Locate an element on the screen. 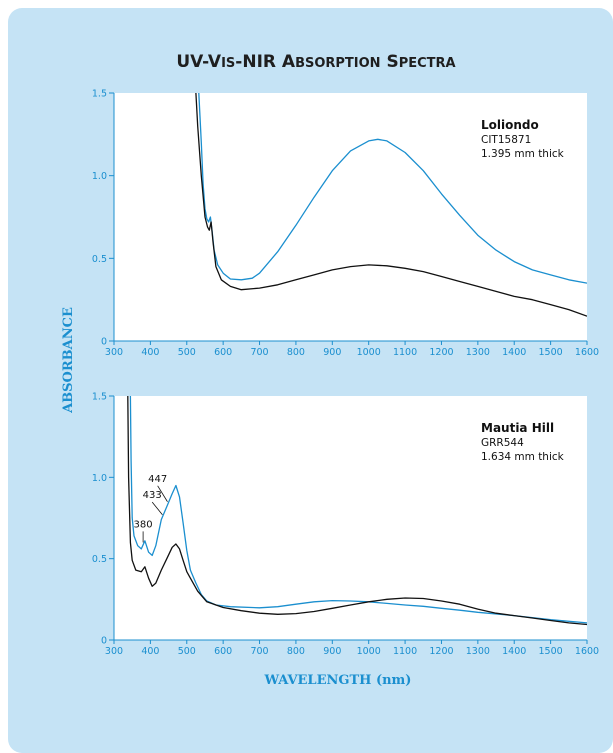  x-axis-label: WAVELENGTH (nm) is located at coordinates (338, 680).